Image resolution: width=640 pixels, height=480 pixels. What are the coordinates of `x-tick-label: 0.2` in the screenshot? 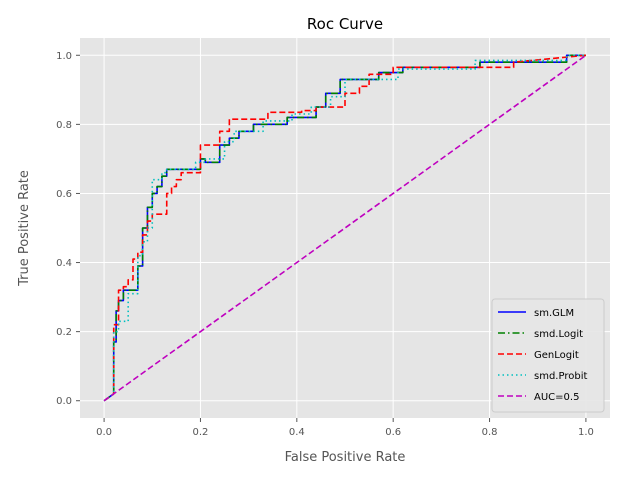 It's located at (201, 432).